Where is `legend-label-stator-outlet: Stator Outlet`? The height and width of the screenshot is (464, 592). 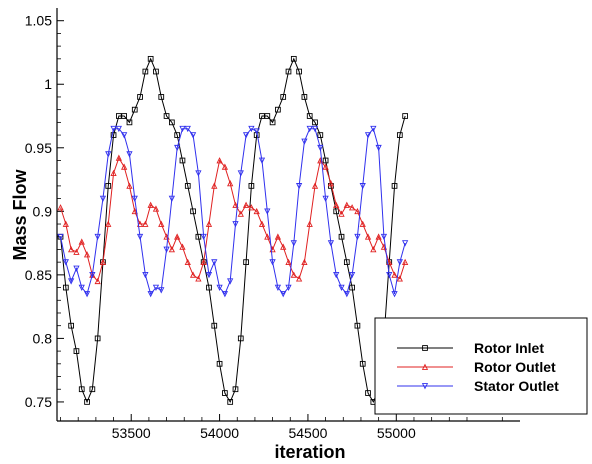 legend-label-stator-outlet: Stator Outlet is located at coordinates (516, 386).